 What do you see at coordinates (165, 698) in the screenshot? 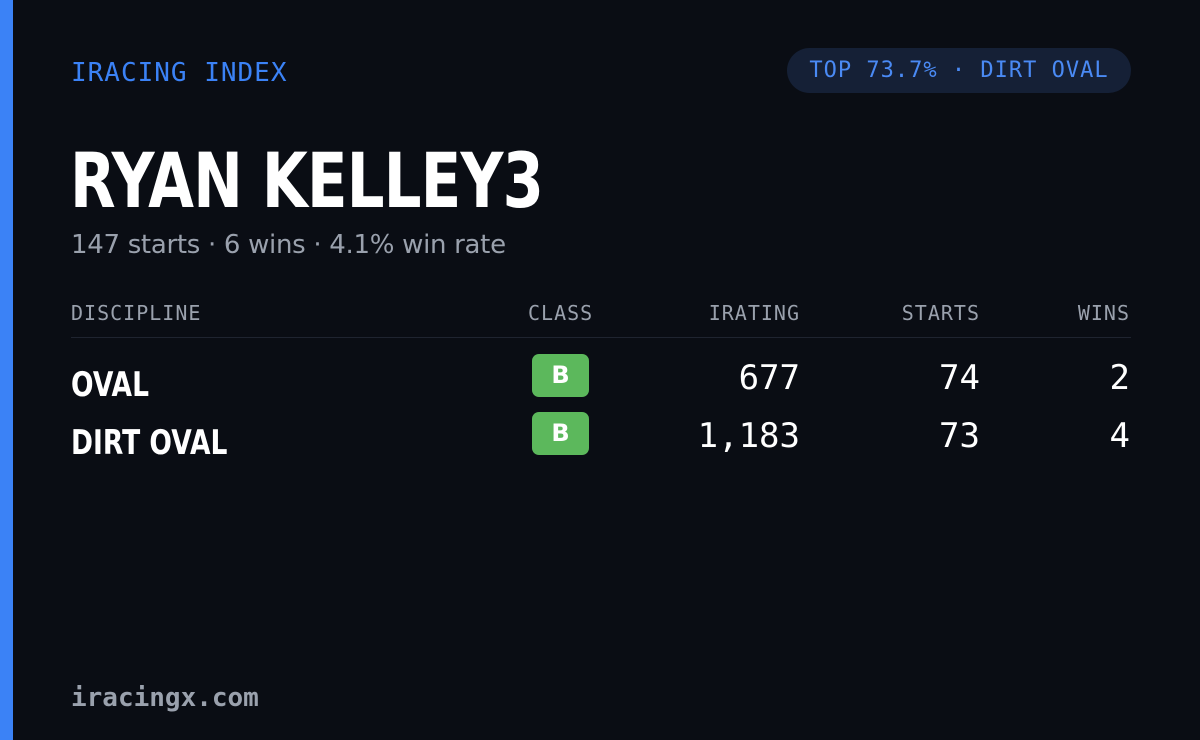
I see `site-url: iracingx.com` at bounding box center [165, 698].